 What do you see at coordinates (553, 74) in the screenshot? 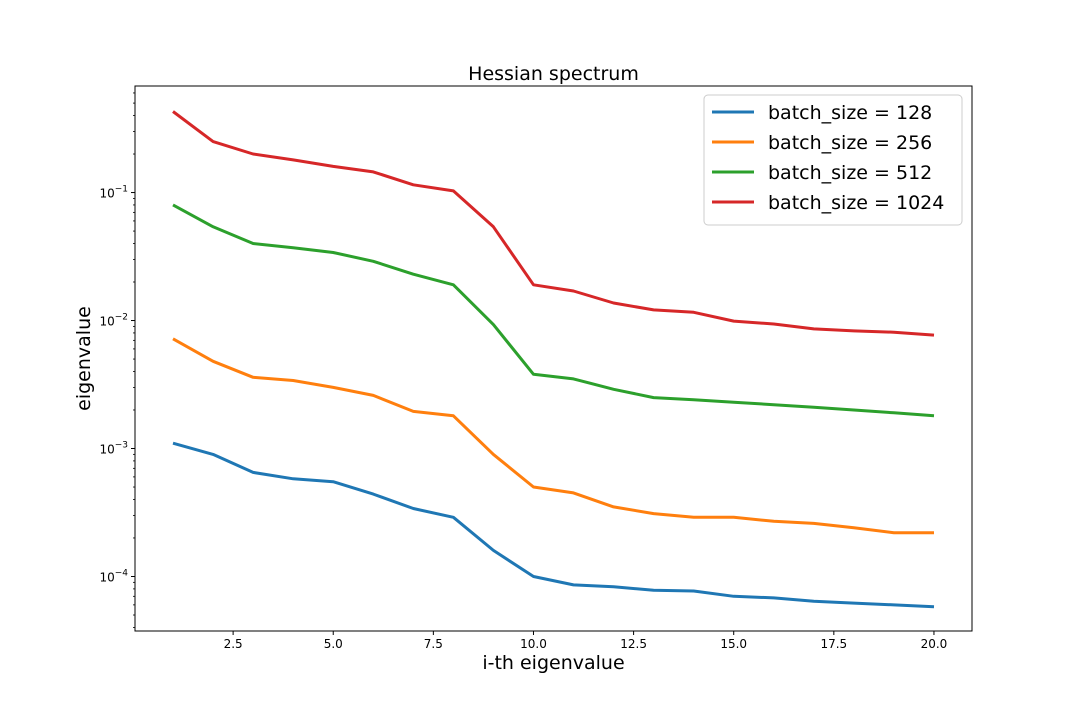
I see `chart-title: Hessian spectrum` at bounding box center [553, 74].